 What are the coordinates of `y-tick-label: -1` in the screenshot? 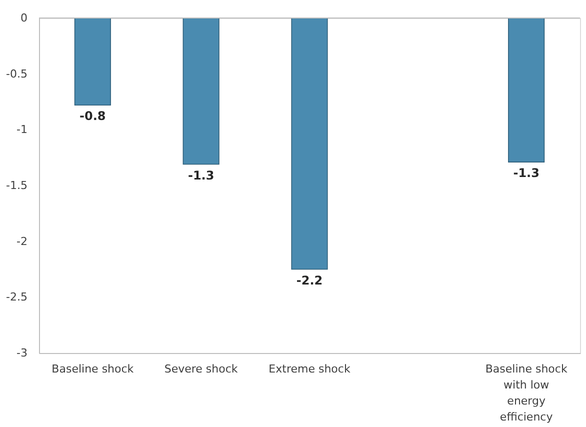 It's located at (22, 129).